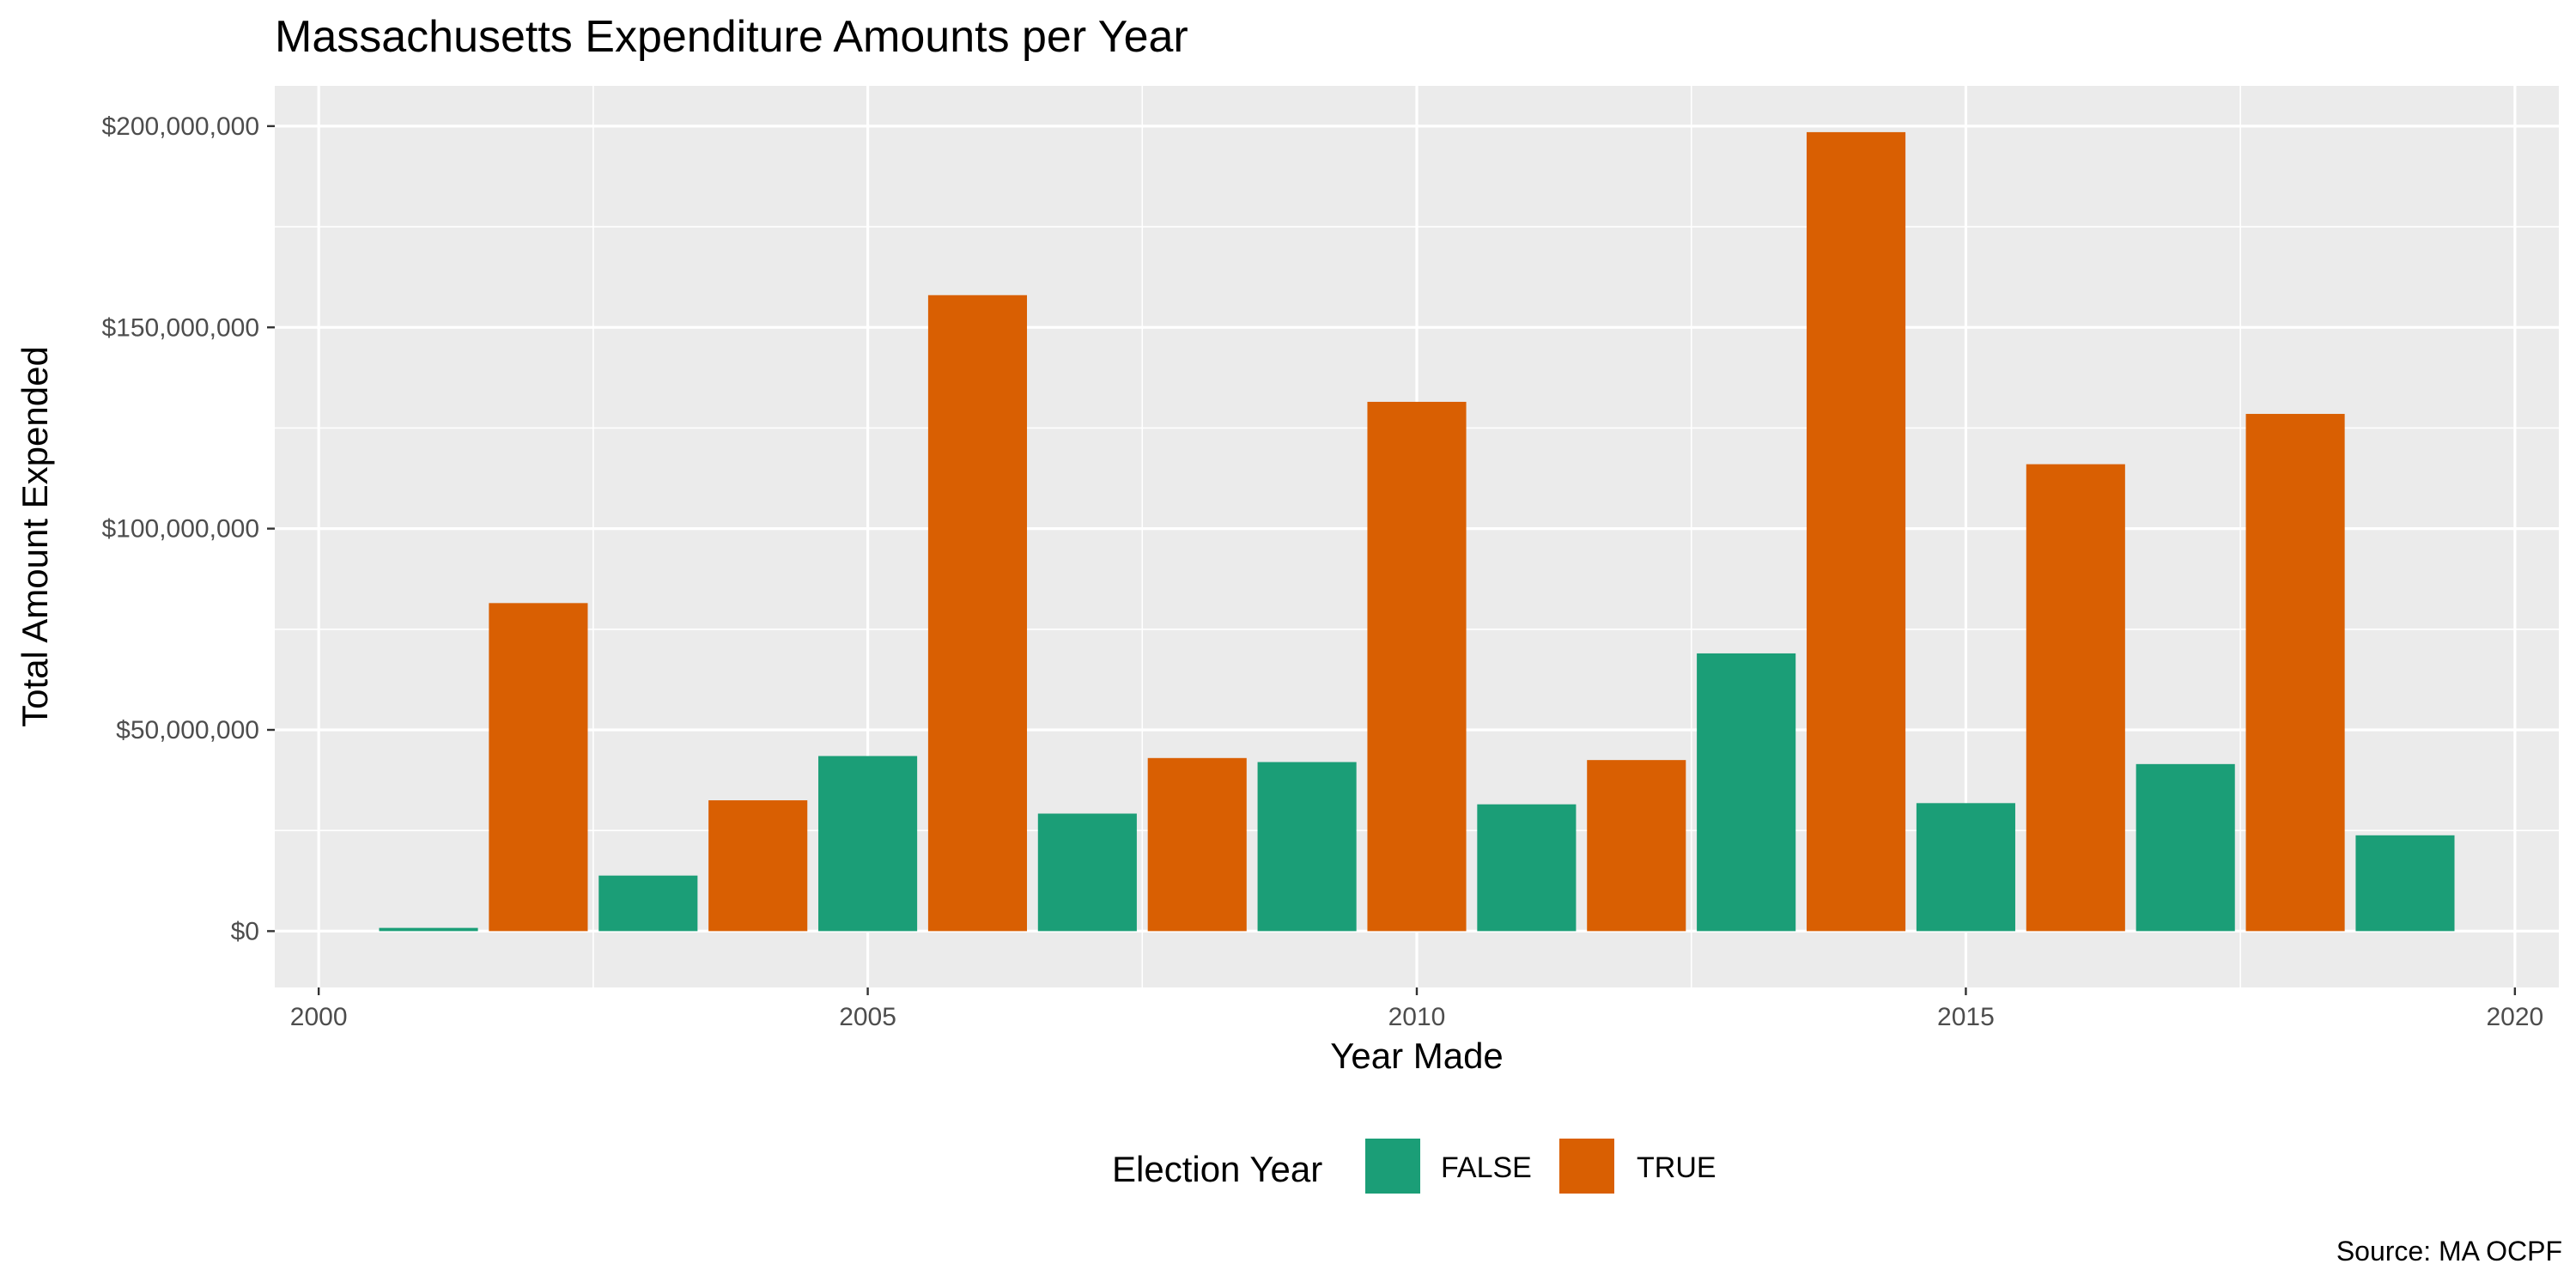 Image resolution: width=2576 pixels, height=1288 pixels. What do you see at coordinates (1966, 867) in the screenshot?
I see `bar-2015` at bounding box center [1966, 867].